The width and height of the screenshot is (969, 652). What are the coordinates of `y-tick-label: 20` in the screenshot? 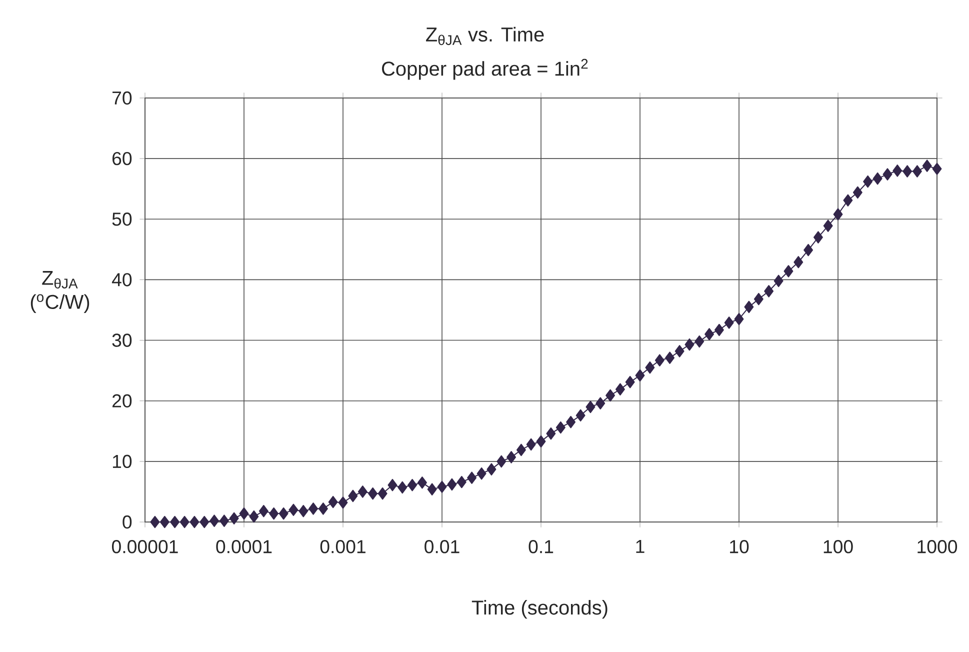 It's located at (122, 401).